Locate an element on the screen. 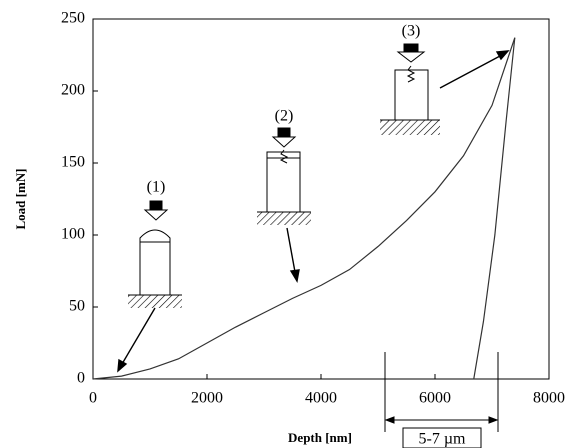 The width and height of the screenshot is (585, 448). y-axis-title: Load [mN] is located at coordinates (20, 198).